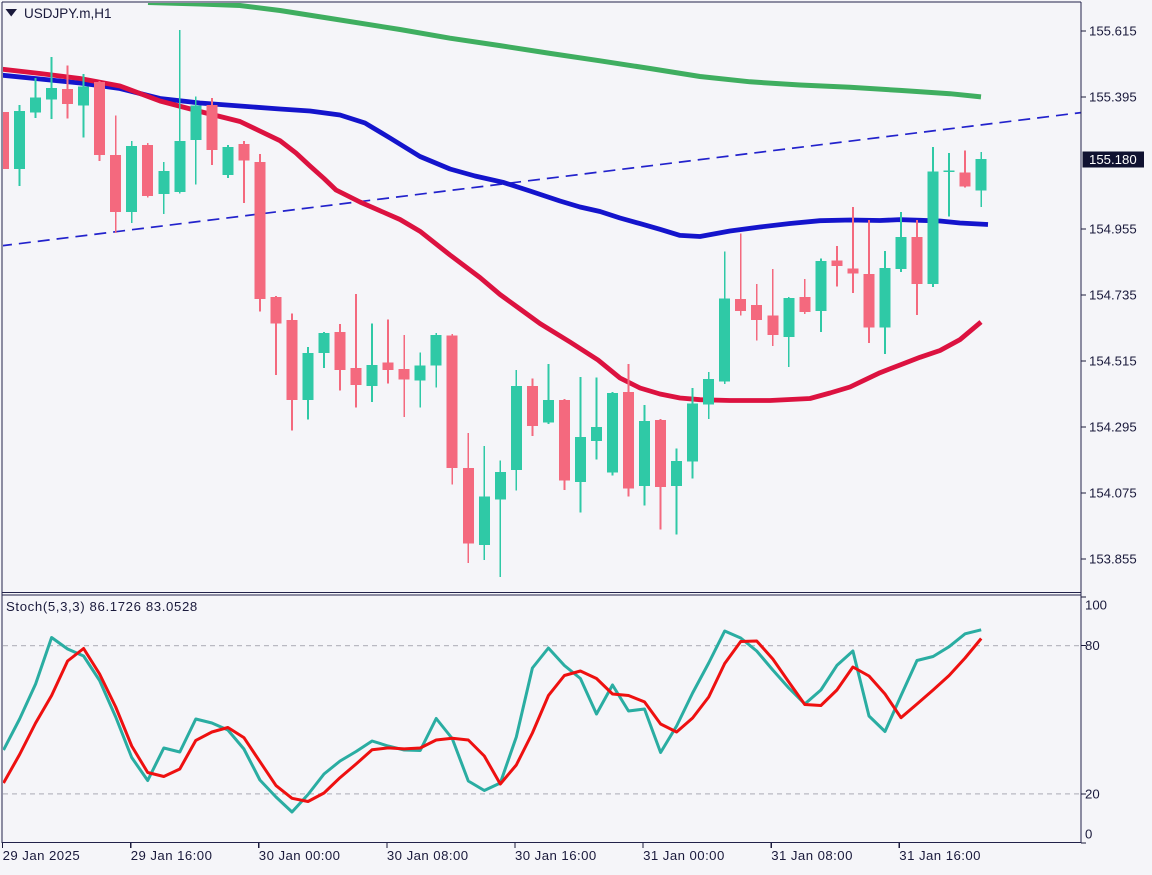 This screenshot has height=875, width=1152. What do you see at coordinates (940, 855) in the screenshot?
I see `svg-text: 31 Jan 16:00` at bounding box center [940, 855].